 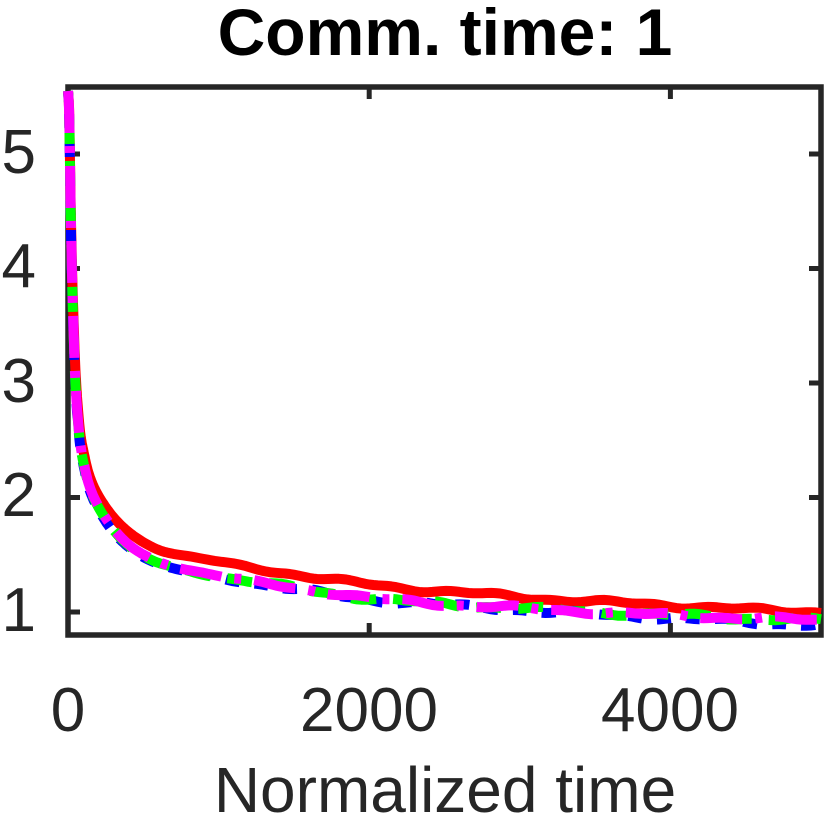 What do you see at coordinates (18, 495) in the screenshot?
I see `y-tick-label-2: 2` at bounding box center [18, 495].